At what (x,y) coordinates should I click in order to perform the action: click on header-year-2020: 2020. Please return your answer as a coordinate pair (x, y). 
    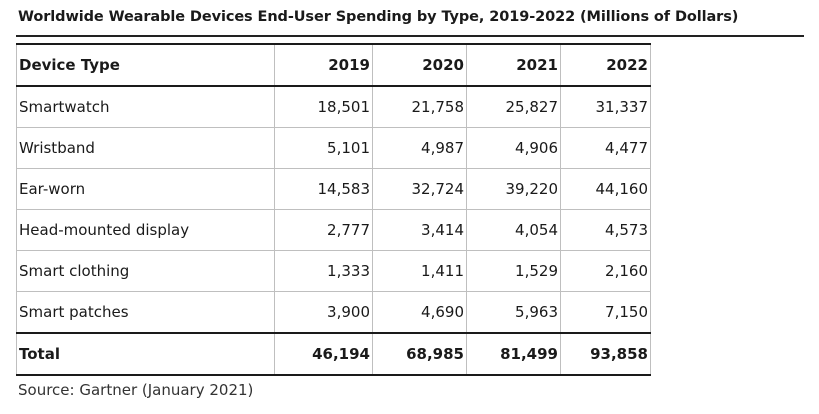
    Looking at the image, I should click on (419, 65).